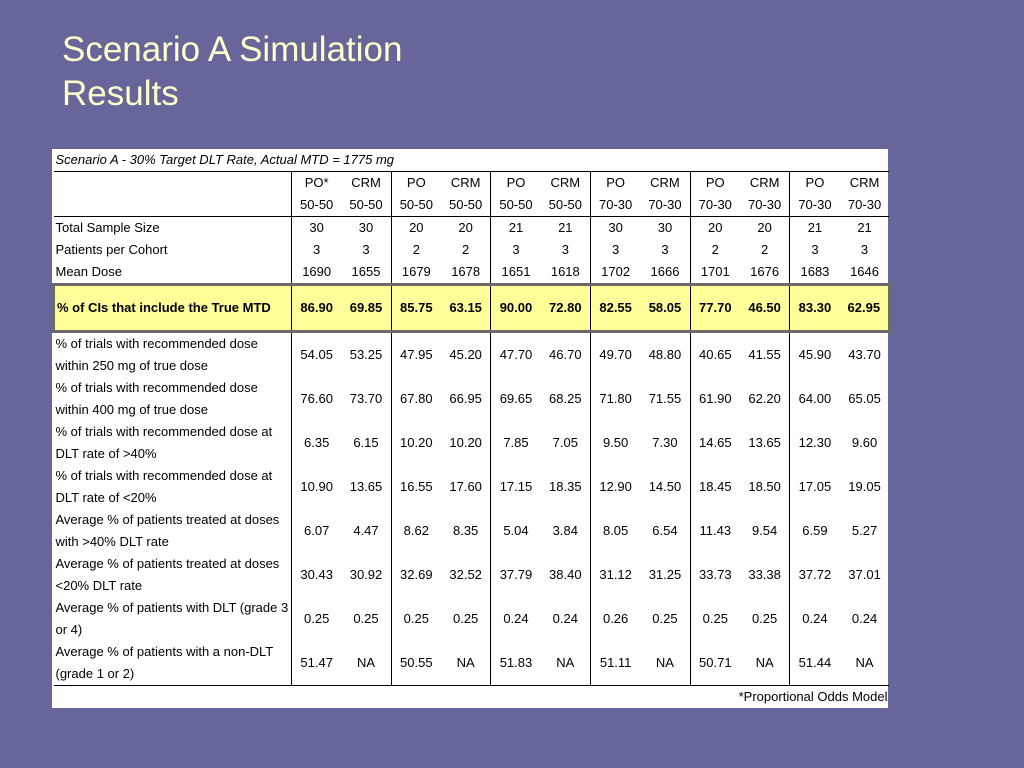 Image resolution: width=1024 pixels, height=768 pixels. What do you see at coordinates (111, 249) in the screenshot?
I see `row-label: Patients per Cohort` at bounding box center [111, 249].